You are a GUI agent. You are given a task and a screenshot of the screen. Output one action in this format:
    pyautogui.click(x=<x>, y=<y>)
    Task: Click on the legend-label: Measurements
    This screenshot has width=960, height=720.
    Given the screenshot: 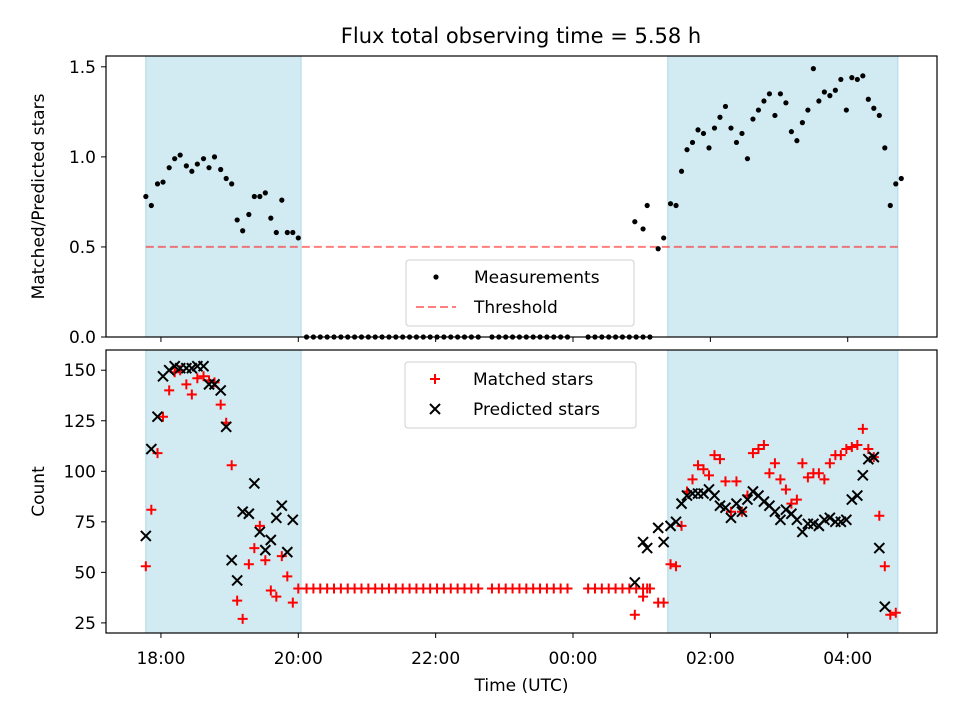 What is the action you would take?
    pyautogui.click(x=537, y=278)
    